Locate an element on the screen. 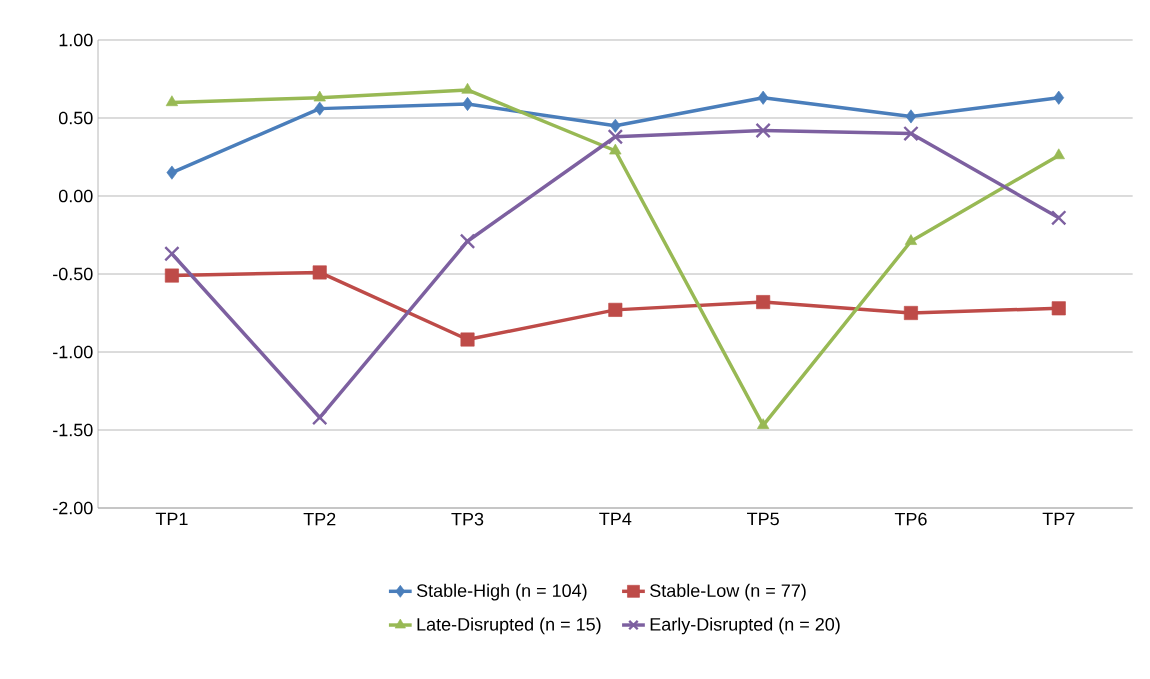 This screenshot has width=1150, height=679. legend-label: Stable-Low (n = 77) is located at coordinates (728, 592).